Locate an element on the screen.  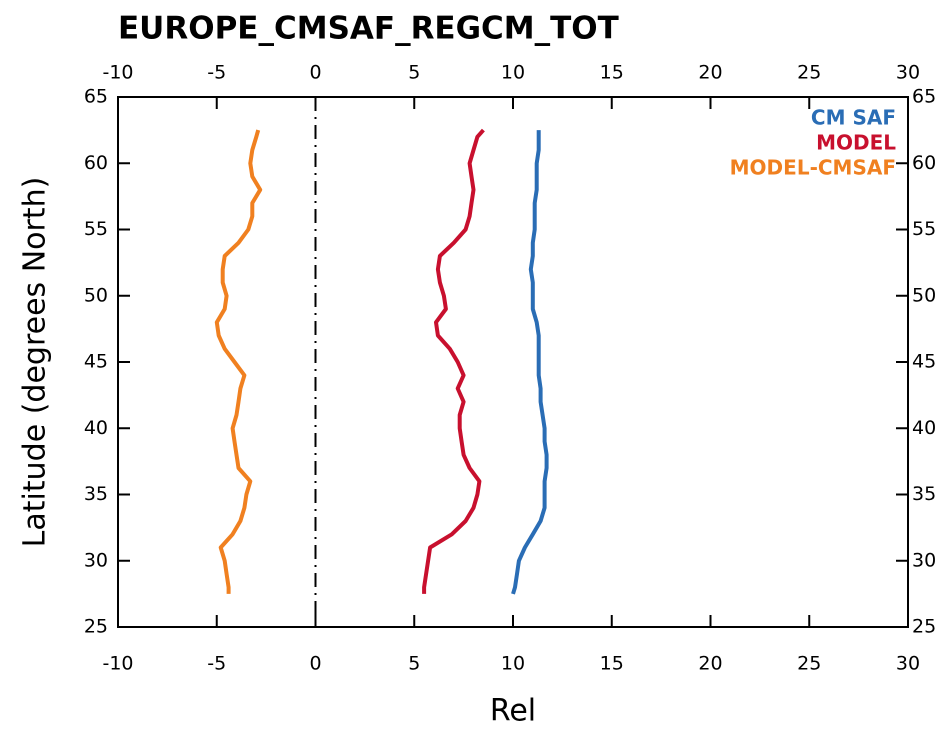
y-tick-label: 55 is located at coordinates (96, 229).